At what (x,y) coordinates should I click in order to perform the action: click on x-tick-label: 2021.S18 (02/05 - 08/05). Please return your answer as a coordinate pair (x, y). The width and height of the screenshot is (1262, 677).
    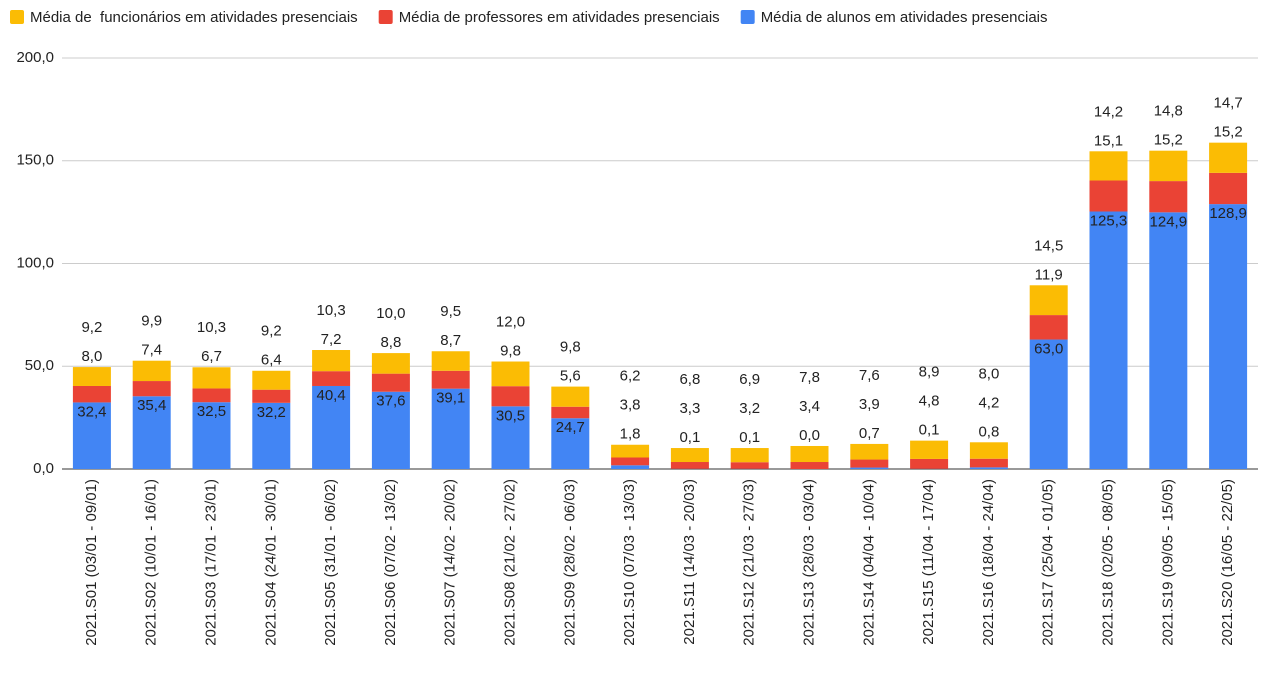
    Looking at the image, I should click on (1107, 562).